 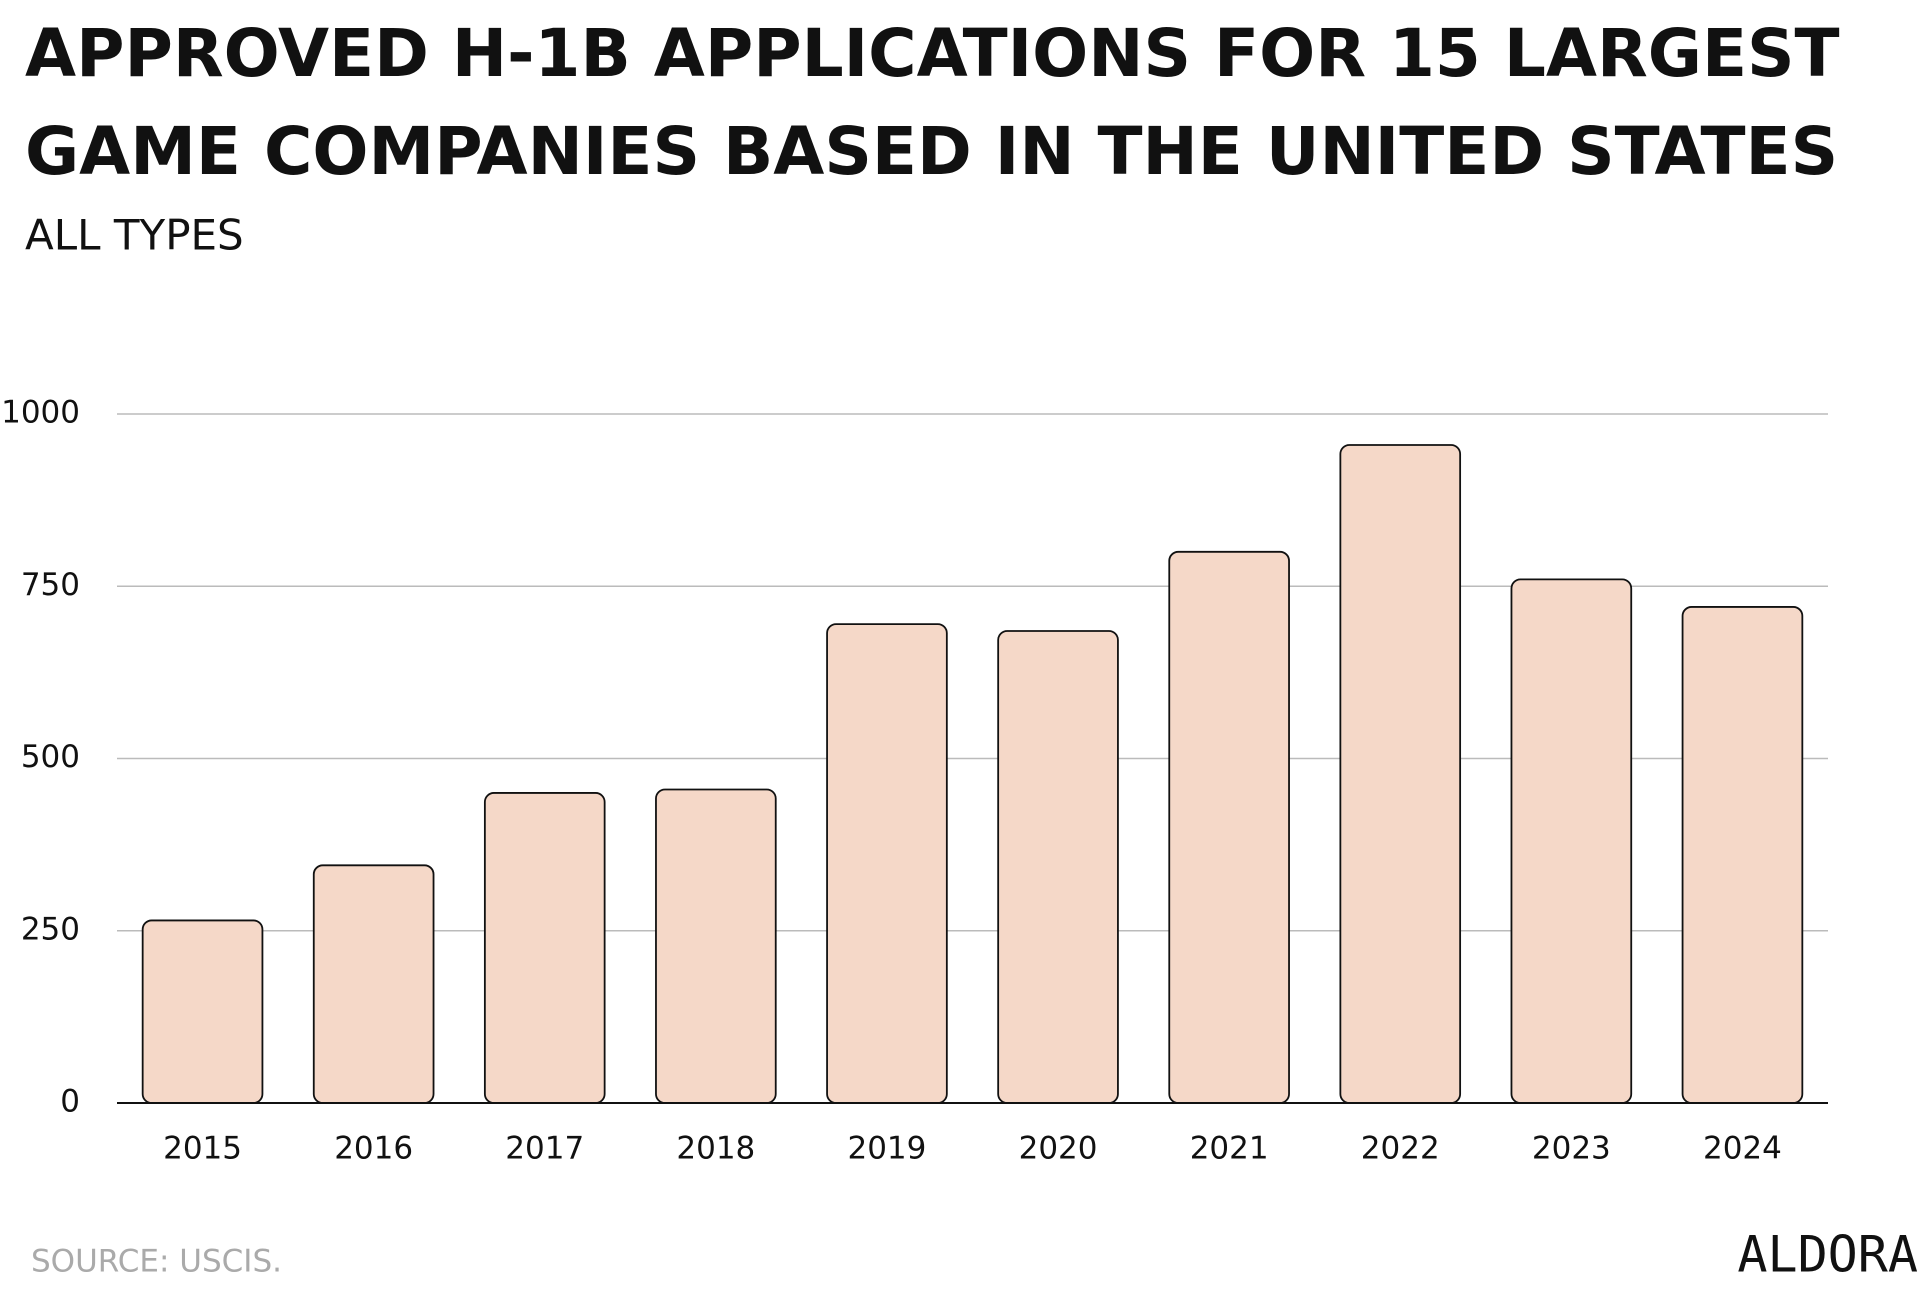 What do you see at coordinates (544, 1149) in the screenshot?
I see `x-tick-label: 2017` at bounding box center [544, 1149].